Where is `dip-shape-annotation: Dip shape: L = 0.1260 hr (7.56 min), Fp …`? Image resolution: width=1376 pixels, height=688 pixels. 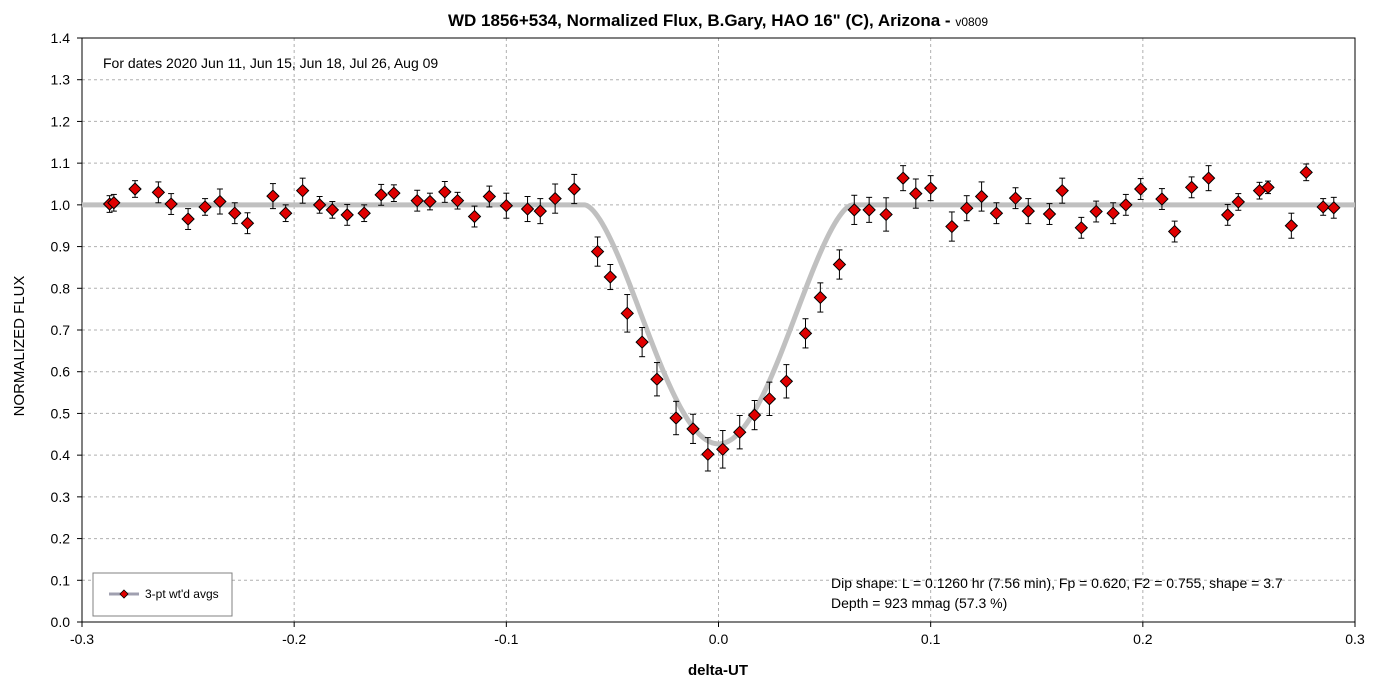 dip-shape-annotation: Dip shape: L = 0.1260 hr (7.56 min), Fp … is located at coordinates (1057, 583).